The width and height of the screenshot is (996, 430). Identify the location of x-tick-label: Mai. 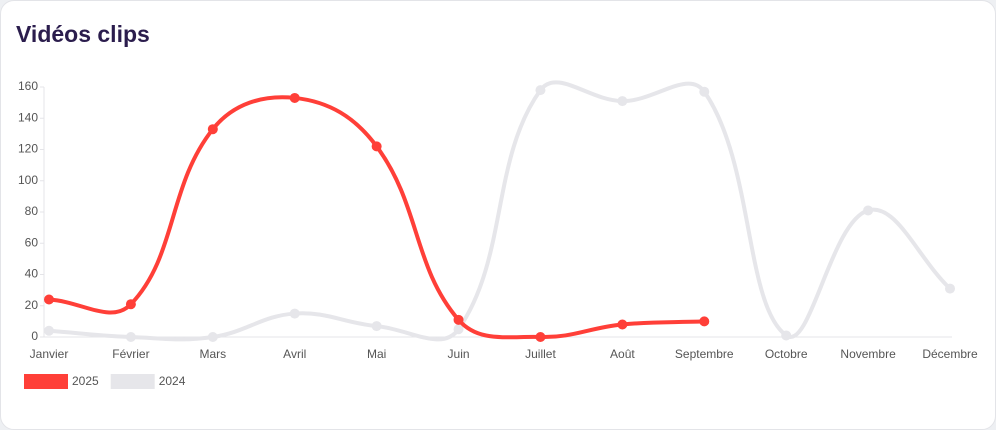
(376, 354).